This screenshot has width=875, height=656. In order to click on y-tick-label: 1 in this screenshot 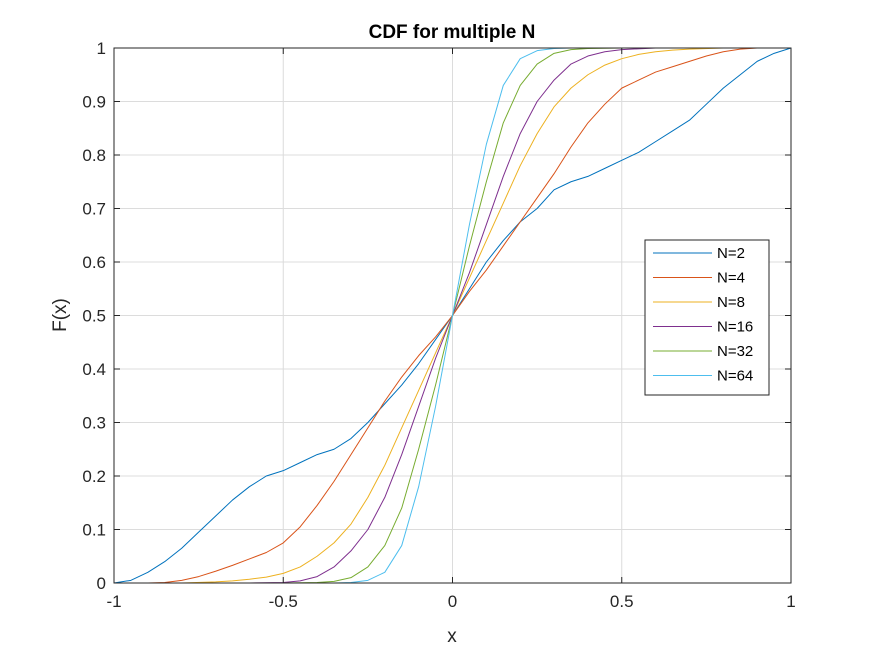, I will do `click(101, 48)`.